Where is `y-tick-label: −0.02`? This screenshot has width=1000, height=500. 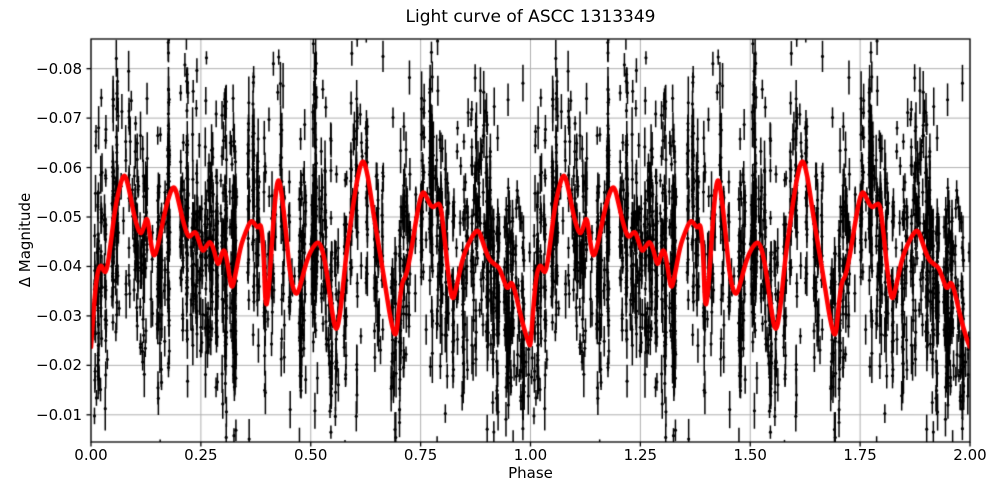 y-tick-label: −0.02 is located at coordinates (59, 365).